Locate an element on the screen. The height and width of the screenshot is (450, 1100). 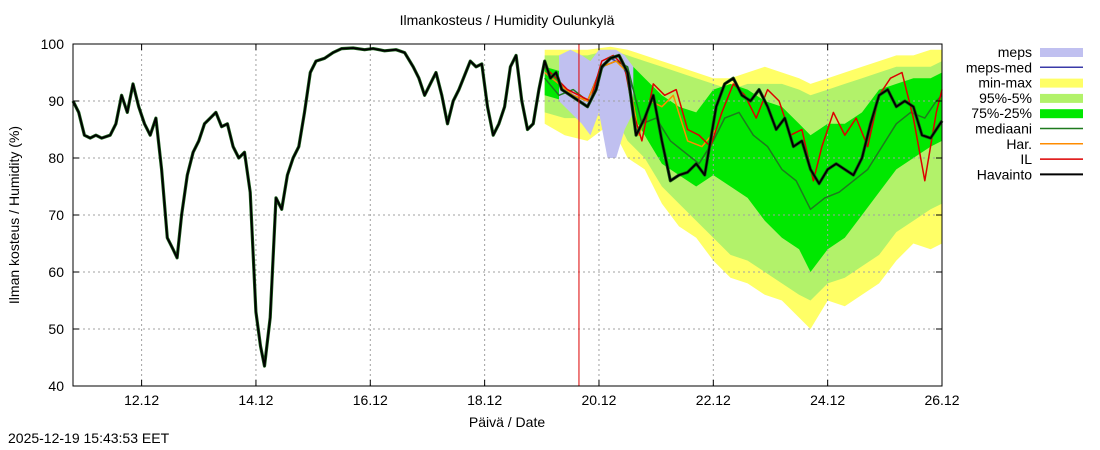
y-tick-label-100: 100 is located at coordinates (53, 44).